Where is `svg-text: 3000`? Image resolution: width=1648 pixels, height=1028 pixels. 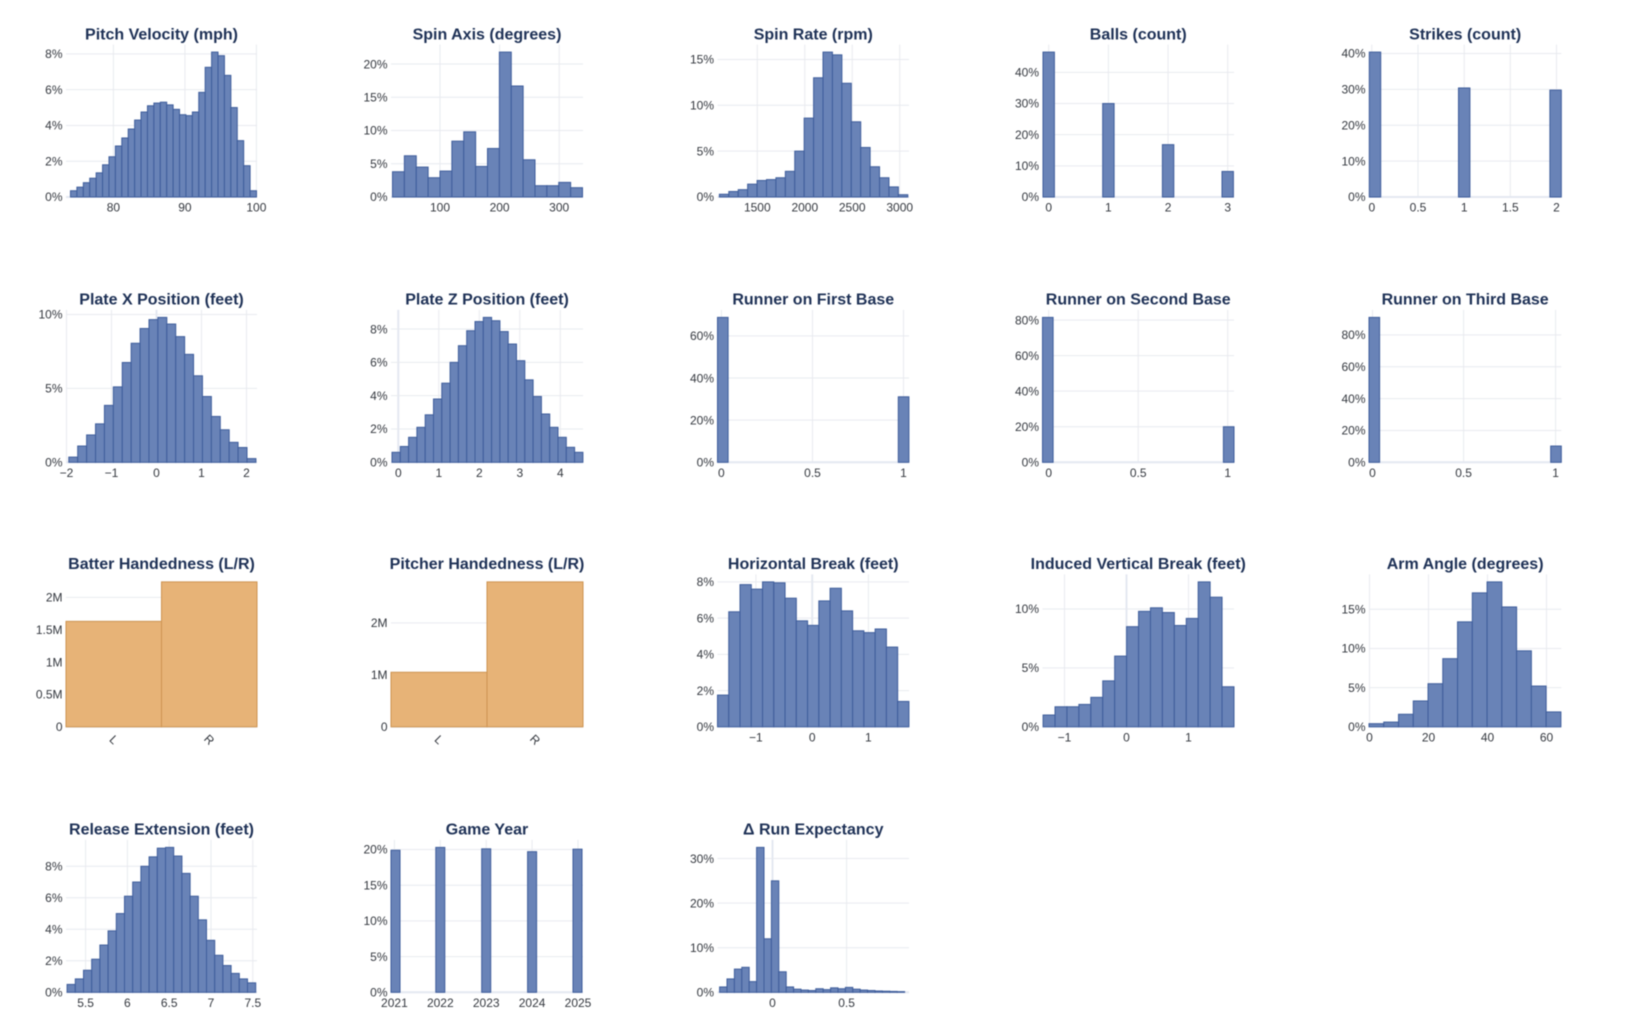 svg-text: 3000 is located at coordinates (899, 208).